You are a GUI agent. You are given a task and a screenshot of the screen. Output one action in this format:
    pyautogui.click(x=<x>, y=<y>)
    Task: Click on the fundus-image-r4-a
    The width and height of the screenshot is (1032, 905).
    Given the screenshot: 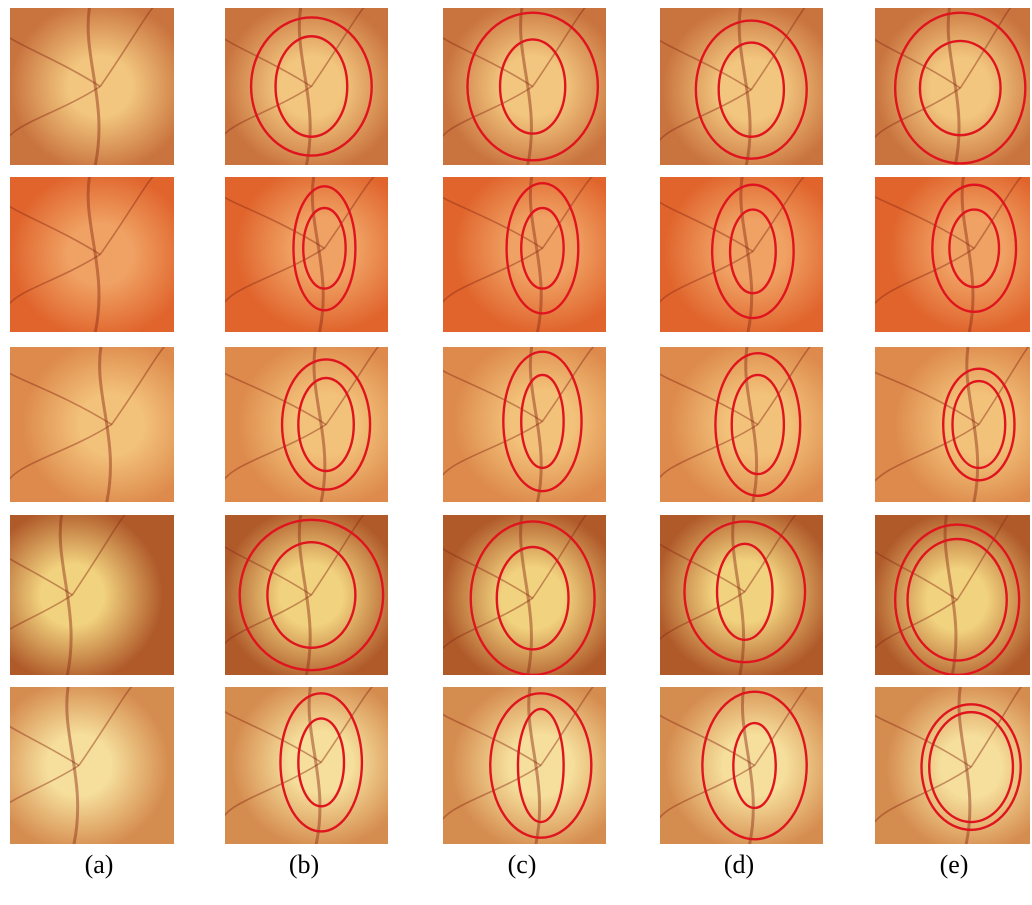 What is the action you would take?
    pyautogui.click(x=92, y=595)
    